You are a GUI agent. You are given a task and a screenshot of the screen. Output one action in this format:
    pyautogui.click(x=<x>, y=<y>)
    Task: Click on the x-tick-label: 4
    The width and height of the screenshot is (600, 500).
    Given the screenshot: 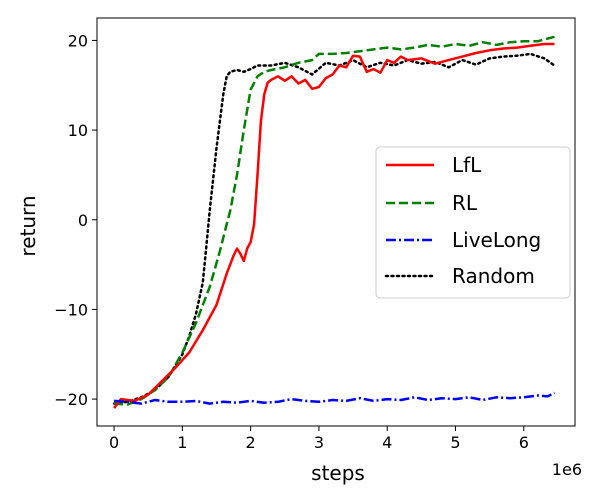 What is the action you would take?
    pyautogui.click(x=387, y=442)
    